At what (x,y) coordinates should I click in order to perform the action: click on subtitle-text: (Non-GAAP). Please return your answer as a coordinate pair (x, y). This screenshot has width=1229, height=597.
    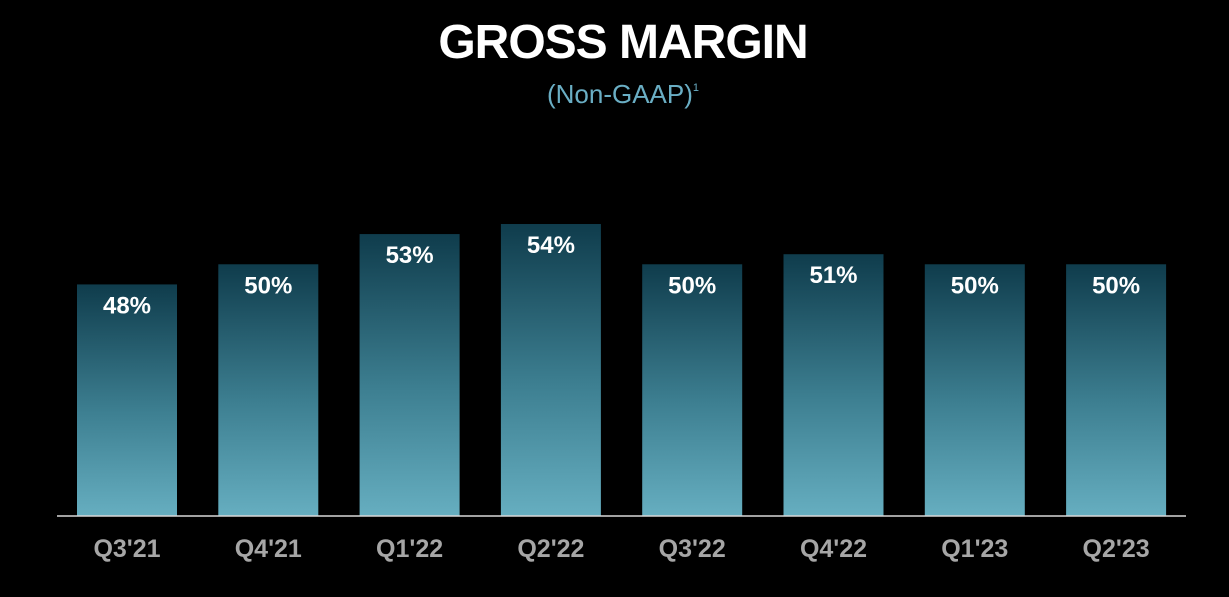
    Looking at the image, I should click on (619, 94).